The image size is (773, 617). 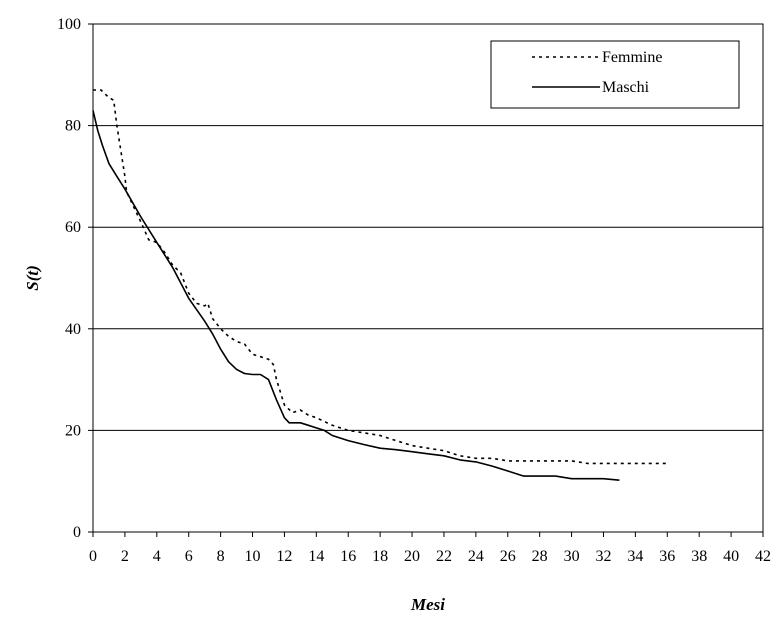 What do you see at coordinates (253, 556) in the screenshot?
I see `x-tick-label-10: 10` at bounding box center [253, 556].